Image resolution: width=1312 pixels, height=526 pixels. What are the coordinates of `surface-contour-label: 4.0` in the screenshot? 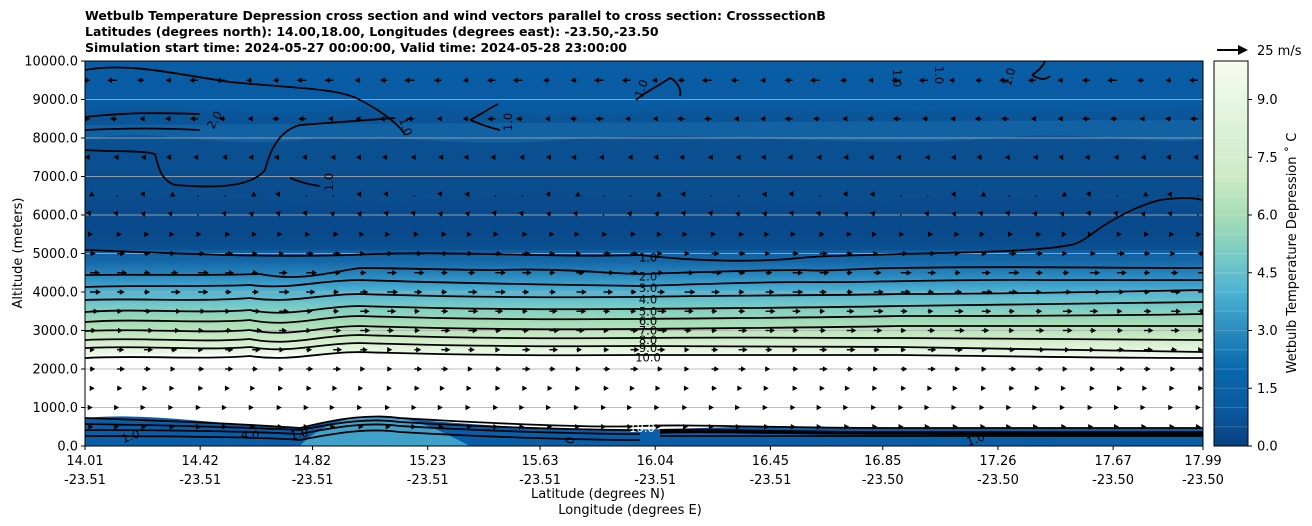 It's located at (250, 435).